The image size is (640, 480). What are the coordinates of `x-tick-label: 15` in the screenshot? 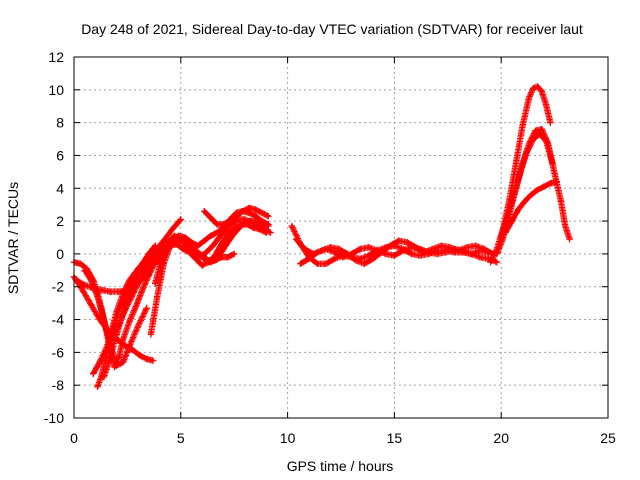 It's located at (395, 438).